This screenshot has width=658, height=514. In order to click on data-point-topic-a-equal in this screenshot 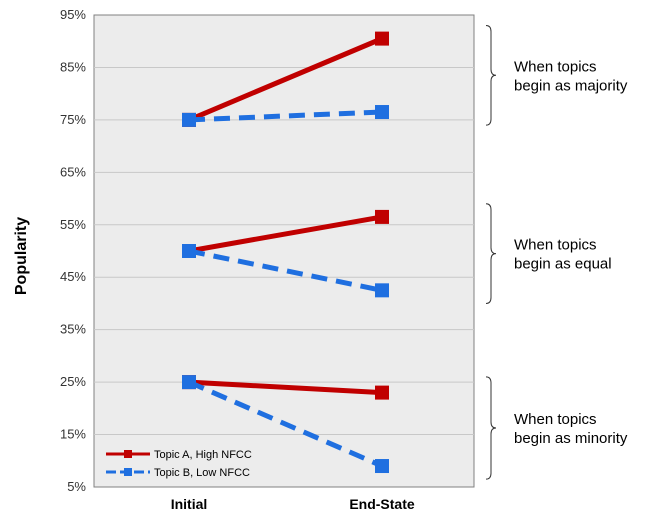, I will do `click(382, 216)`.